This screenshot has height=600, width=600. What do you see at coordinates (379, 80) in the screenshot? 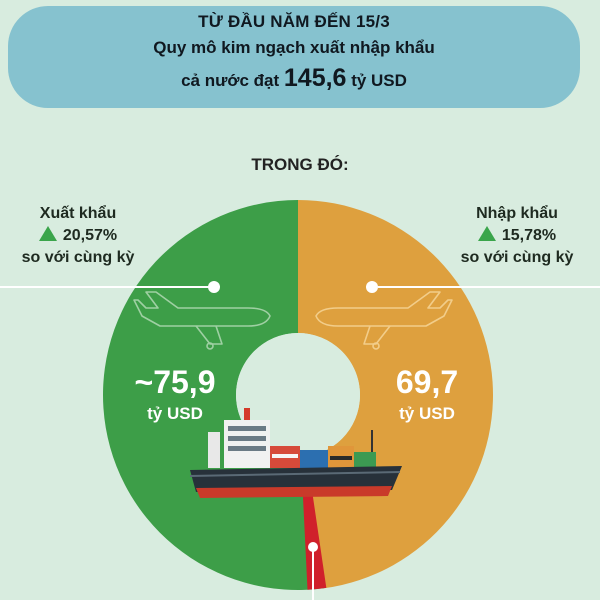
I see `total-unit: tỷ USD` at bounding box center [379, 80].